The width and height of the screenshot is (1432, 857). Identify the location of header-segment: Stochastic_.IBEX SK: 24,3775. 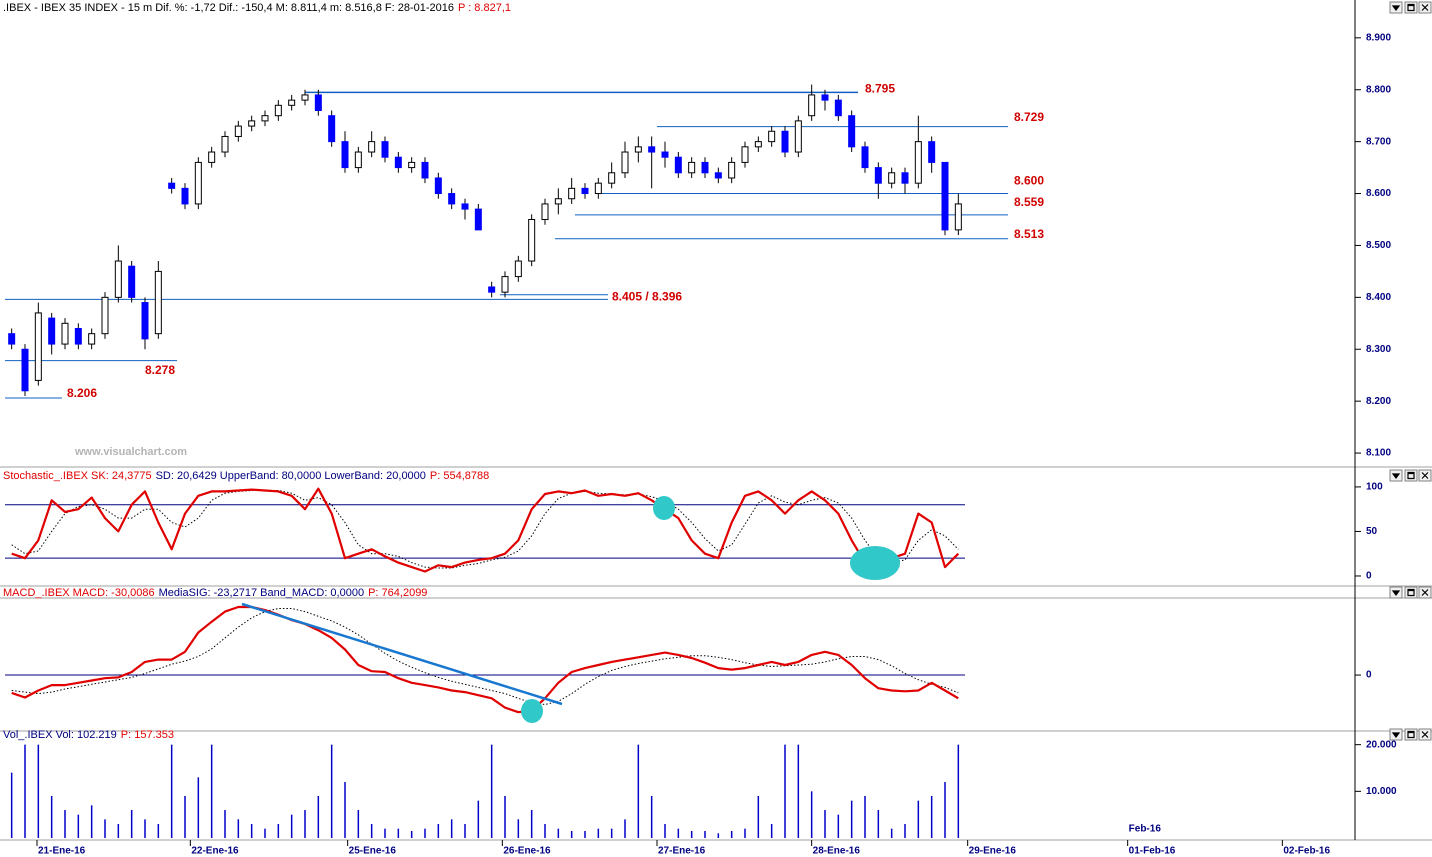
(77, 476).